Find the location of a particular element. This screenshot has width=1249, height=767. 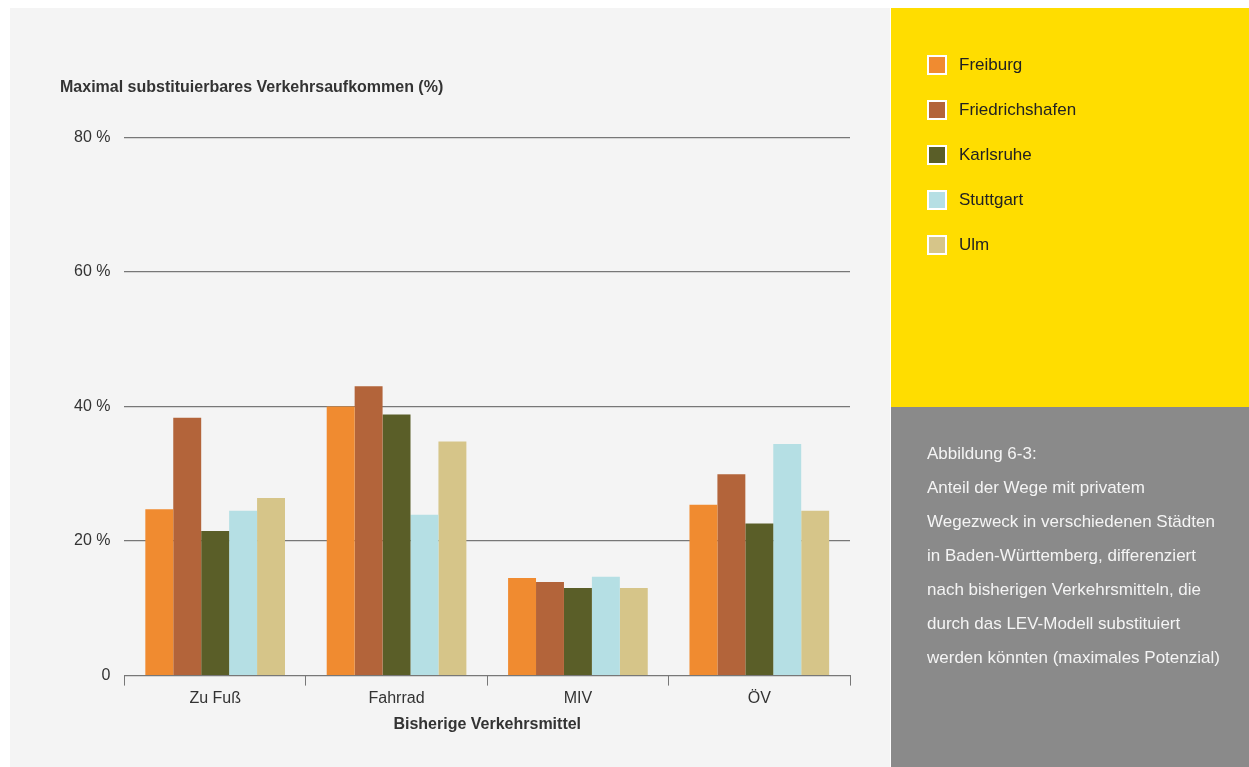

y-tick-label: 80 % is located at coordinates (92, 136).